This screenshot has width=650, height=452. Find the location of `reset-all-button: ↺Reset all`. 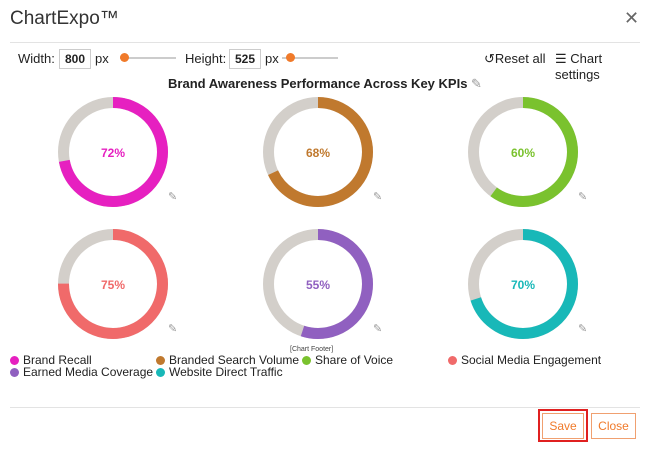

reset-all-button: ↺Reset all is located at coordinates (514, 59).